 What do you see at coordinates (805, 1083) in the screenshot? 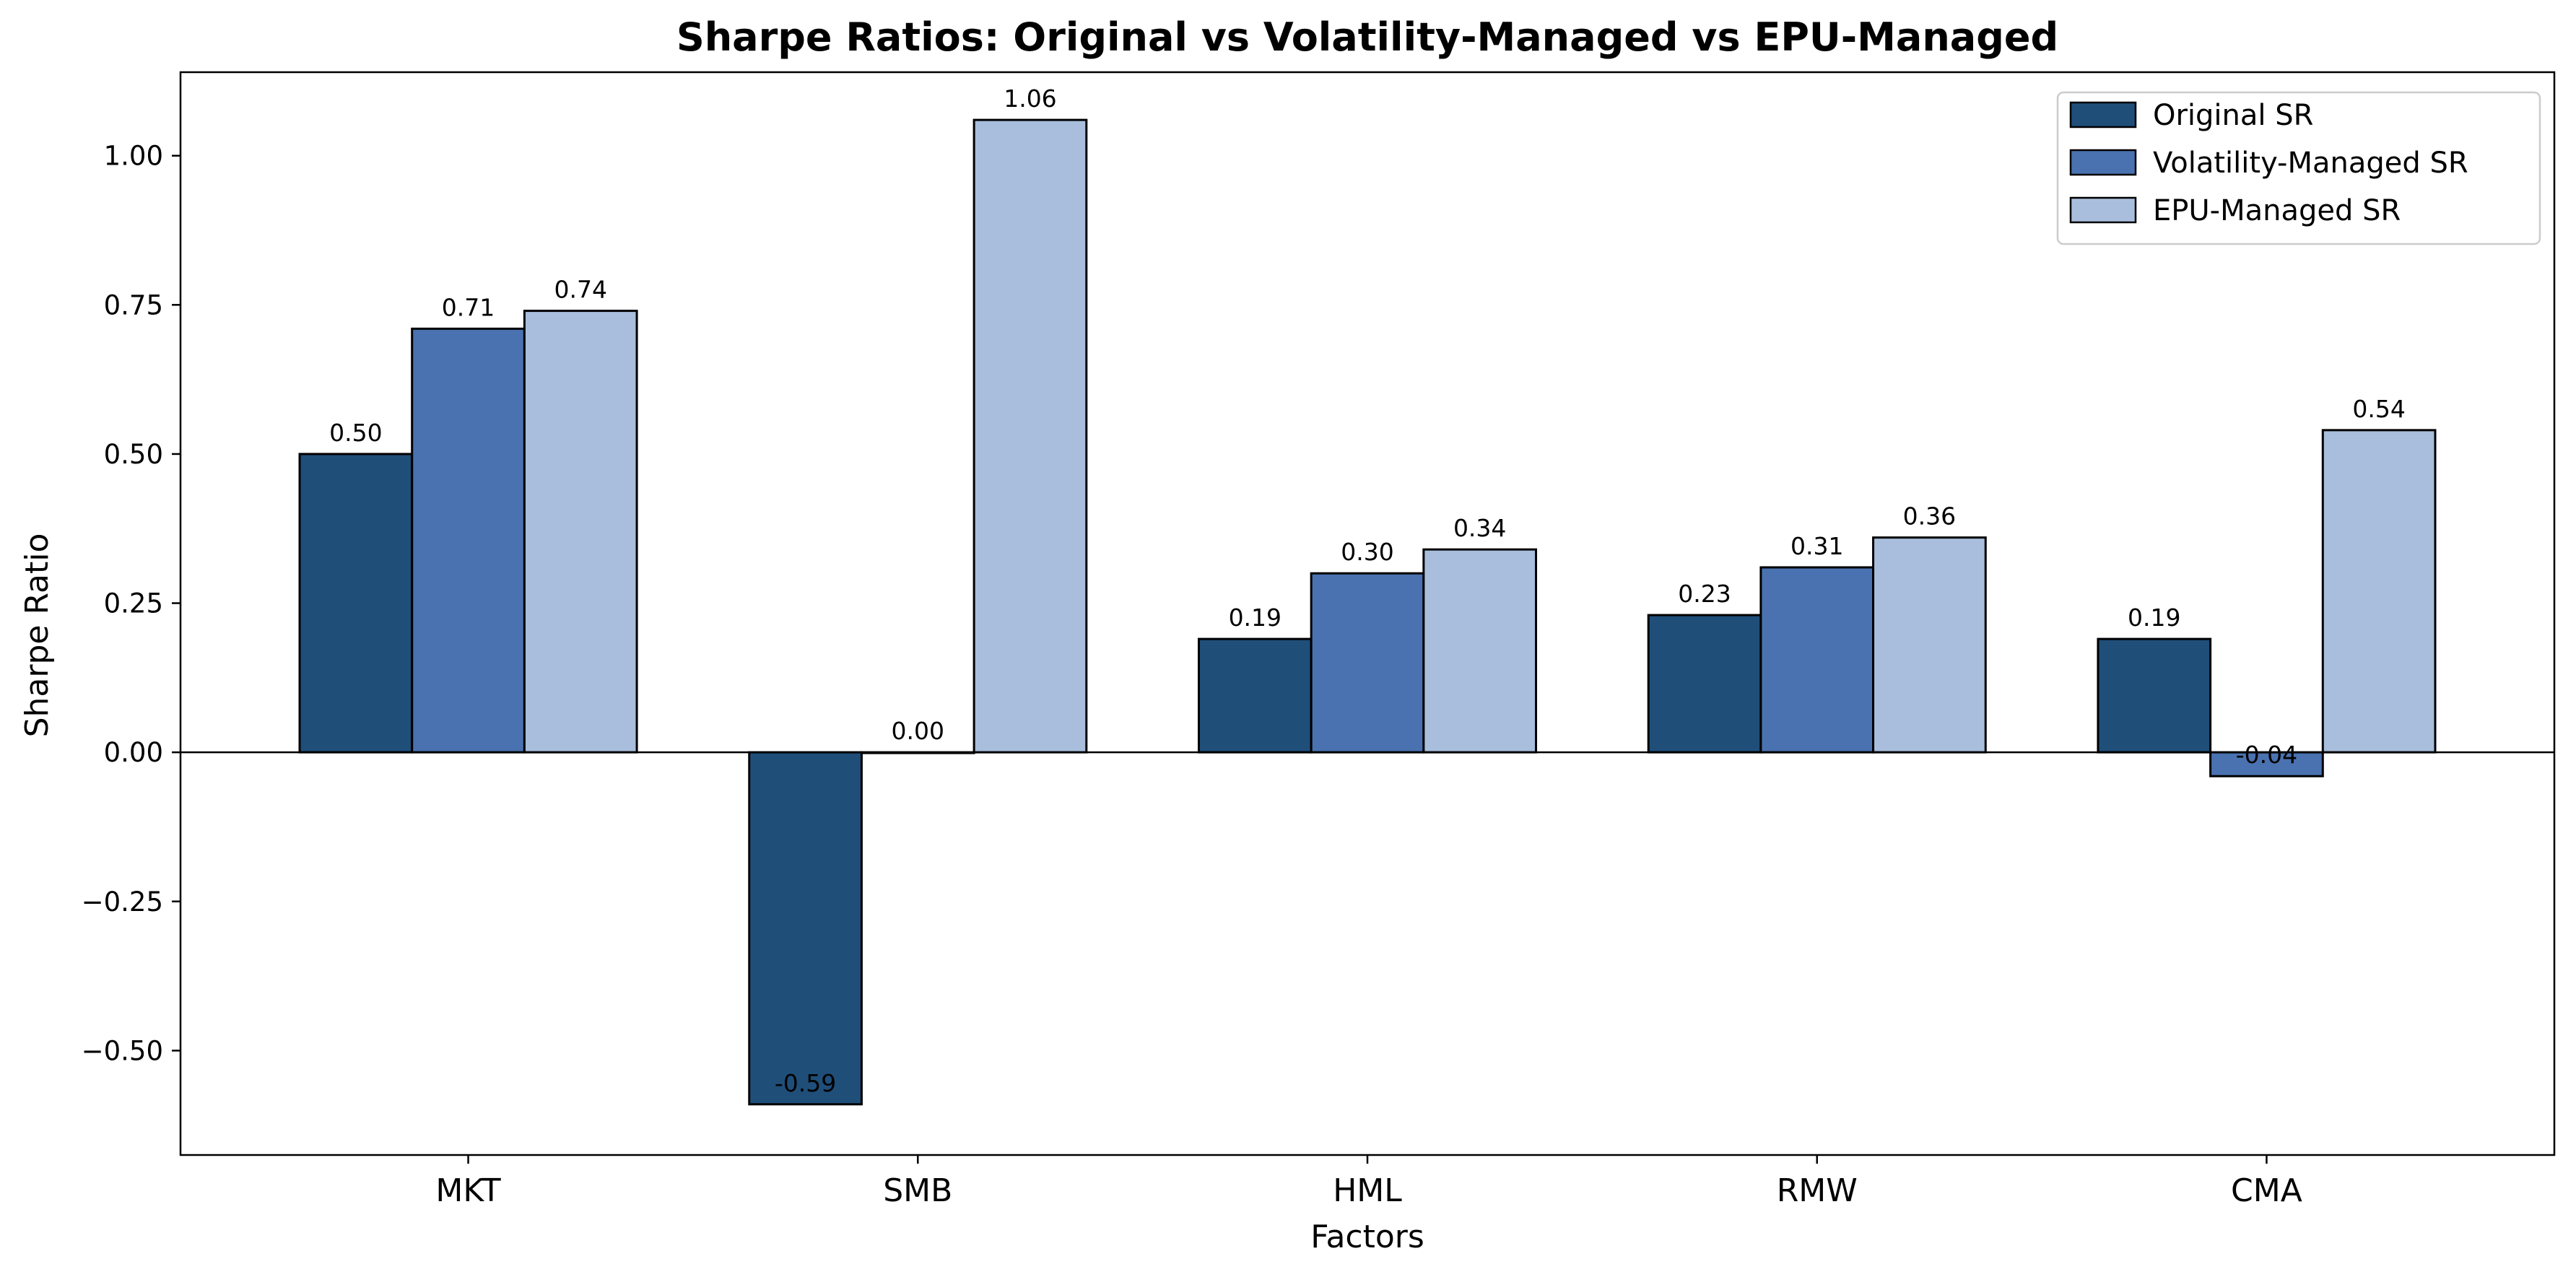
I see `data-label: -0.59` at bounding box center [805, 1083].